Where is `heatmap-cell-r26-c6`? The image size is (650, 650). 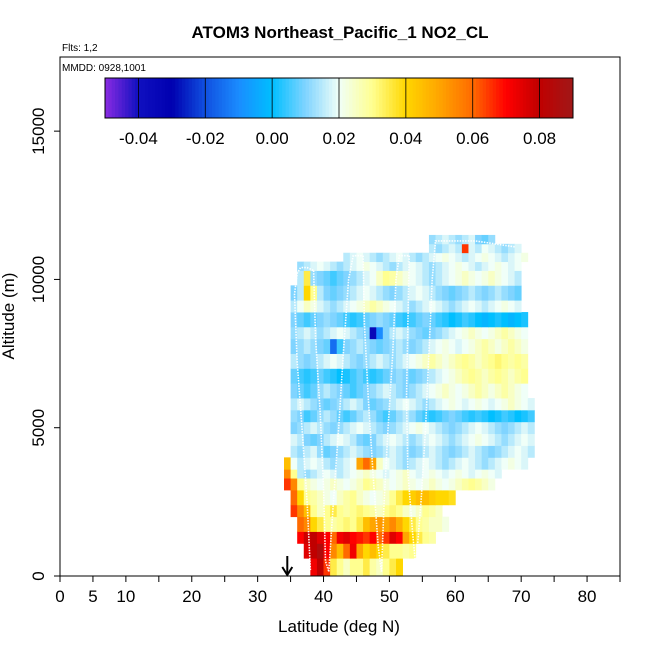
heatmap-cell-r26-c6 is located at coordinates (472, 239).